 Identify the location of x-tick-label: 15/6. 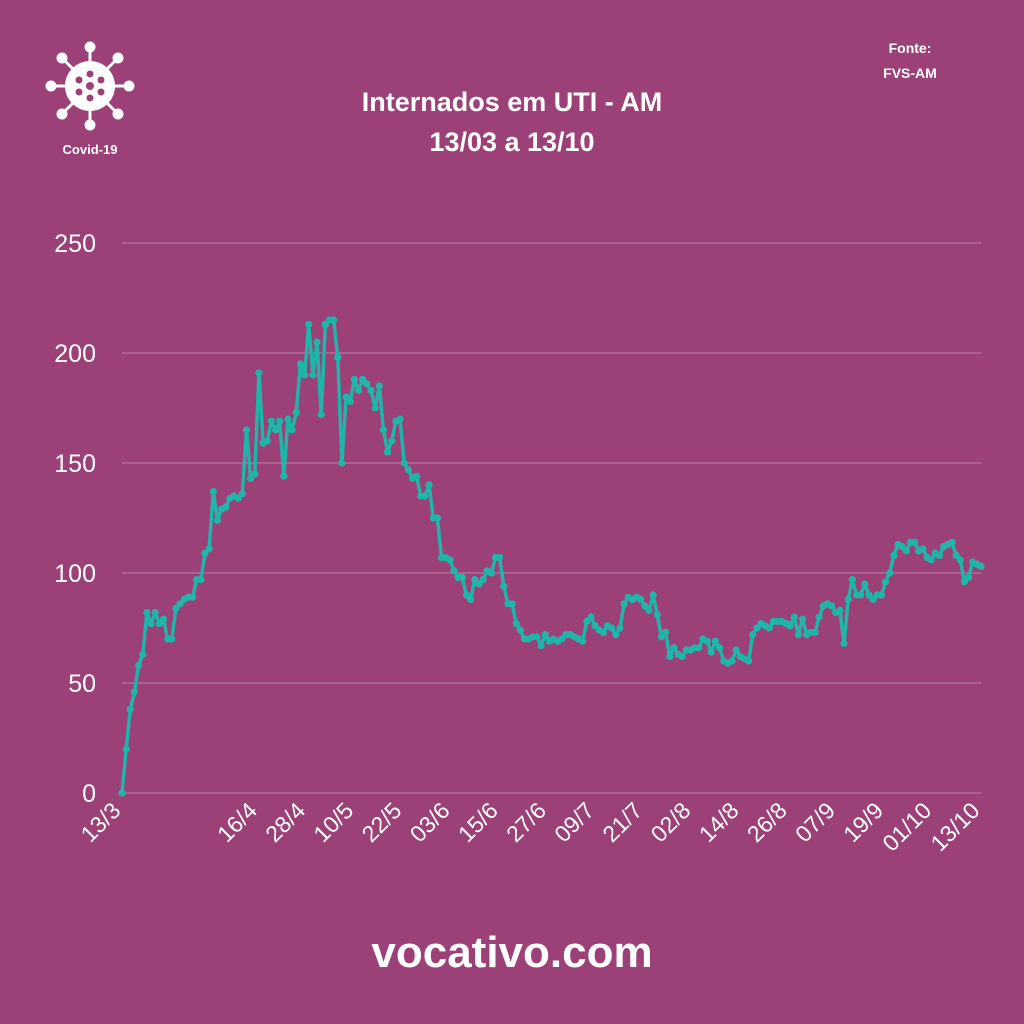
(478, 822).